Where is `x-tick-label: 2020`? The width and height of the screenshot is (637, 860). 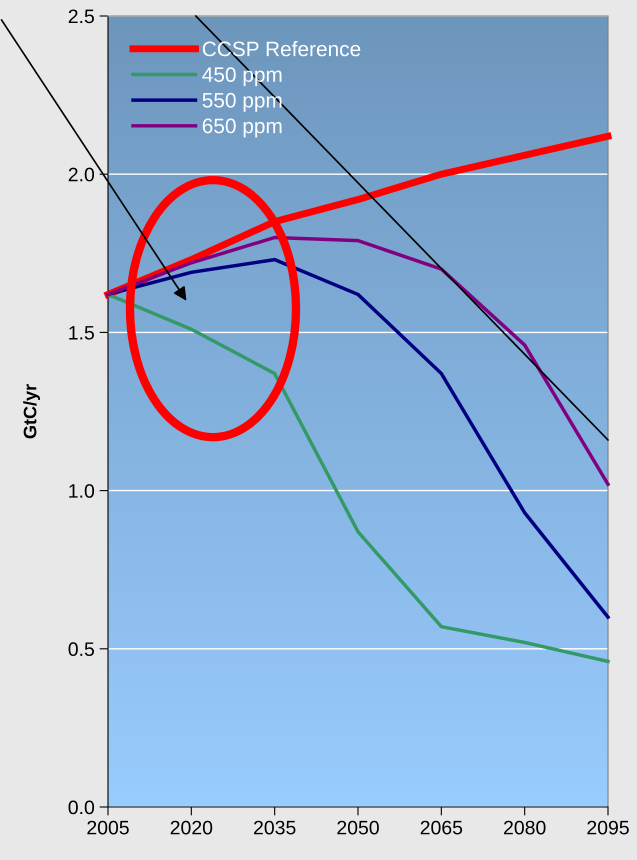
x-tick-label: 2020 is located at coordinates (191, 827).